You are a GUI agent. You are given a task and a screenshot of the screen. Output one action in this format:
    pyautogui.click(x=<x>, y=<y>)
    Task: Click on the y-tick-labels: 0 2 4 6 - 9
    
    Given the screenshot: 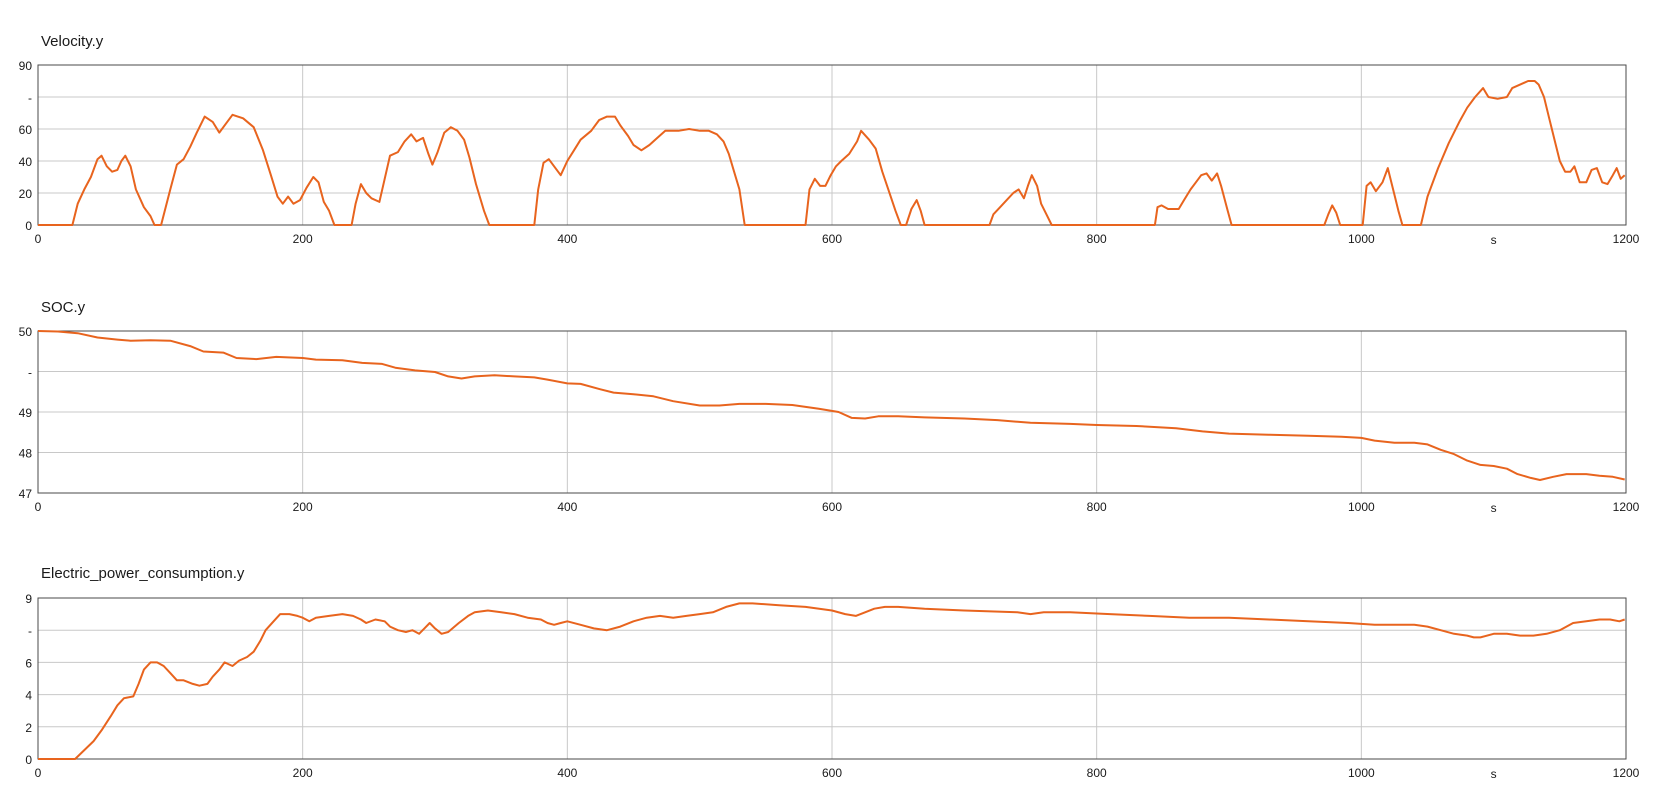 What is the action you would take?
    pyautogui.click(x=28, y=679)
    